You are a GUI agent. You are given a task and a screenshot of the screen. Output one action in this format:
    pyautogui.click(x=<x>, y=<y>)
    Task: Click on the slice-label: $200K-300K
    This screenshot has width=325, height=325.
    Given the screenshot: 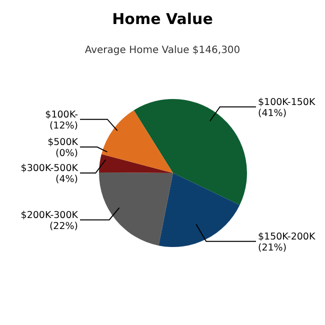 What is the action you would take?
    pyautogui.click(x=49, y=215)
    